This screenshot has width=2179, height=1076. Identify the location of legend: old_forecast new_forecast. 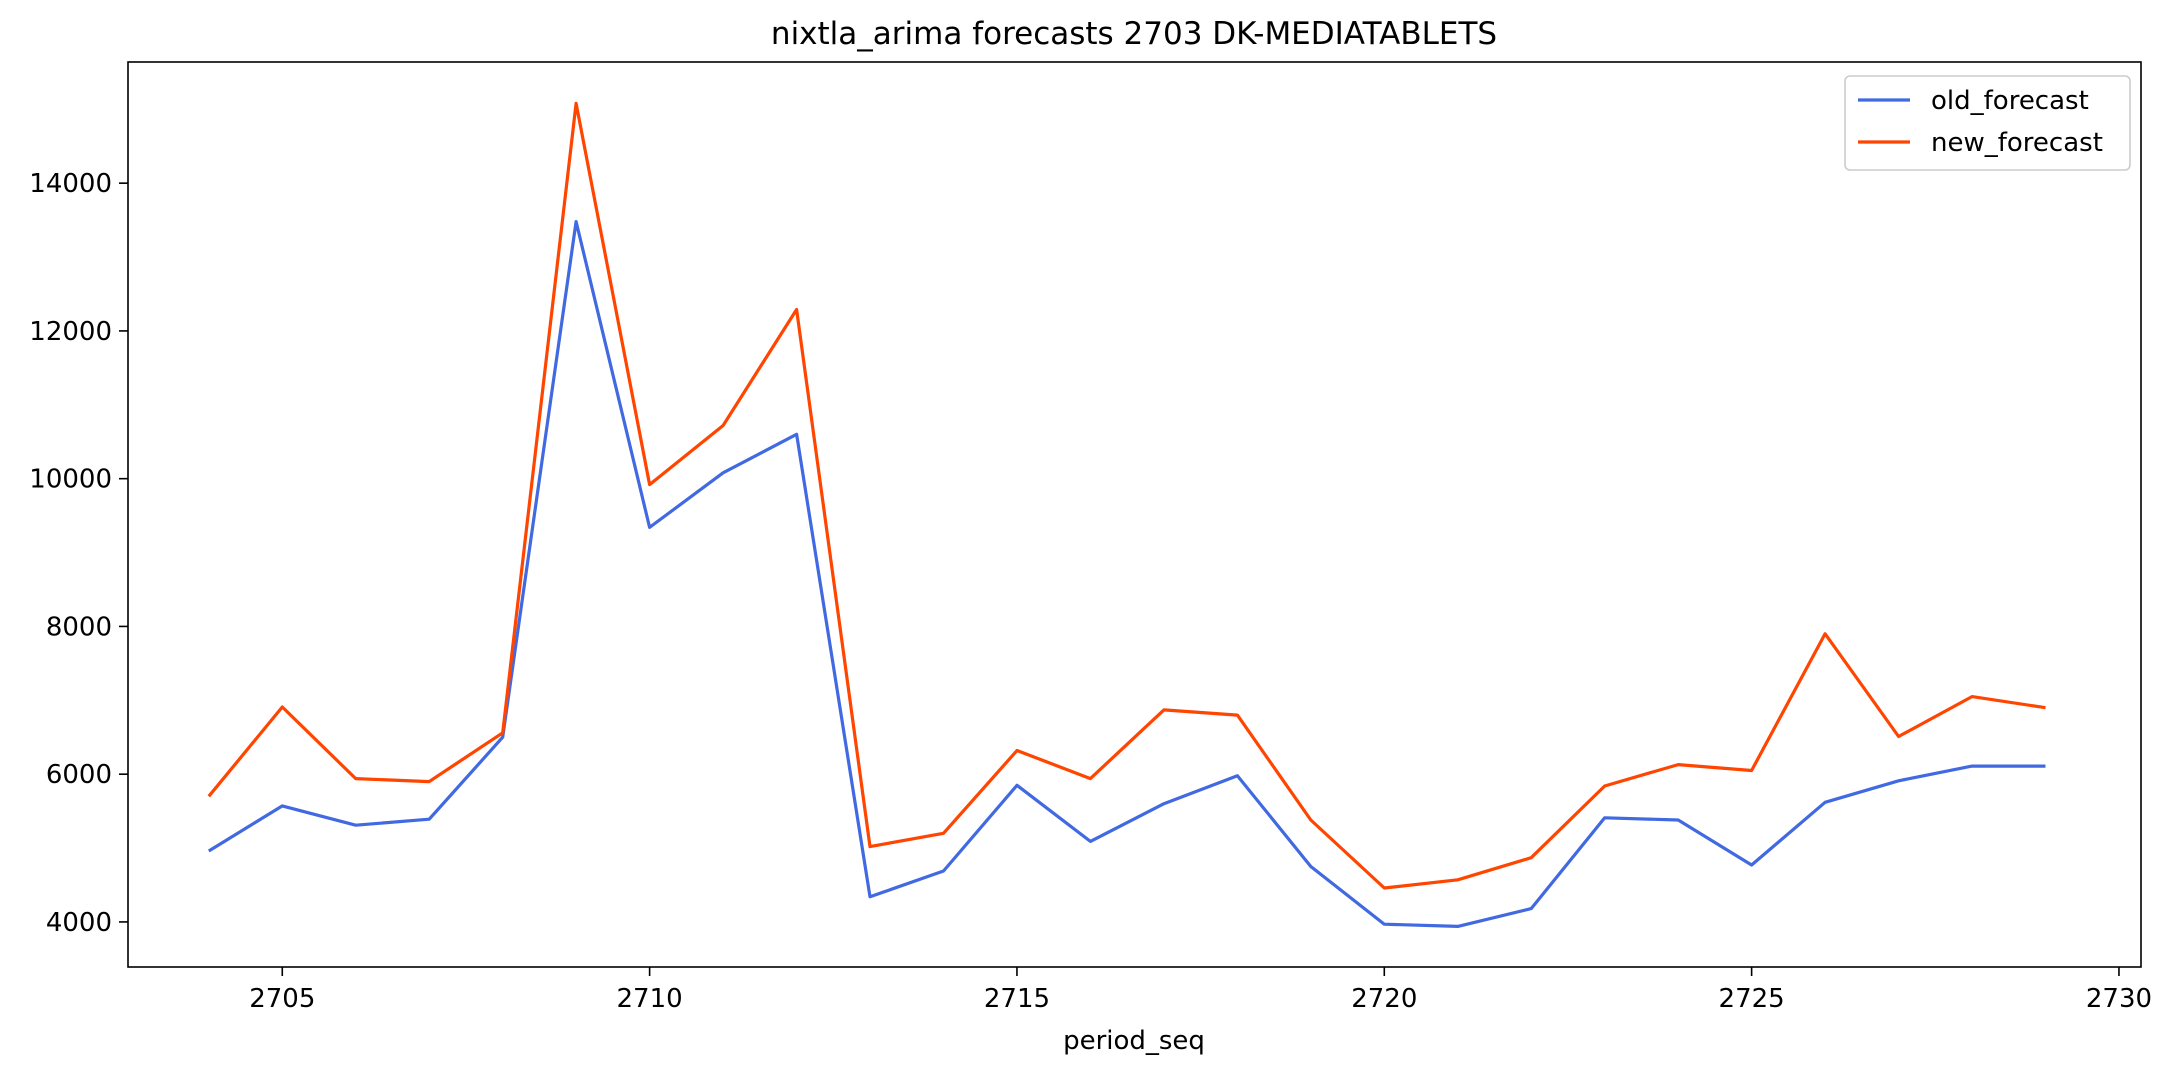
(1987, 123).